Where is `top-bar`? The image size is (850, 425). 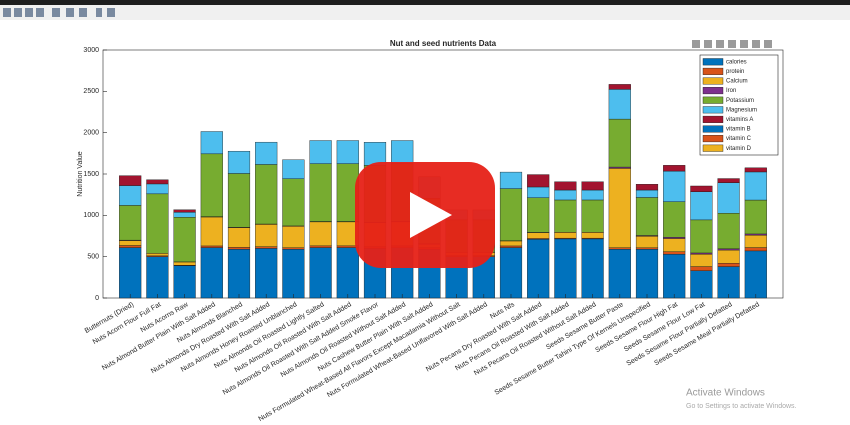 top-bar is located at coordinates (425, 2).